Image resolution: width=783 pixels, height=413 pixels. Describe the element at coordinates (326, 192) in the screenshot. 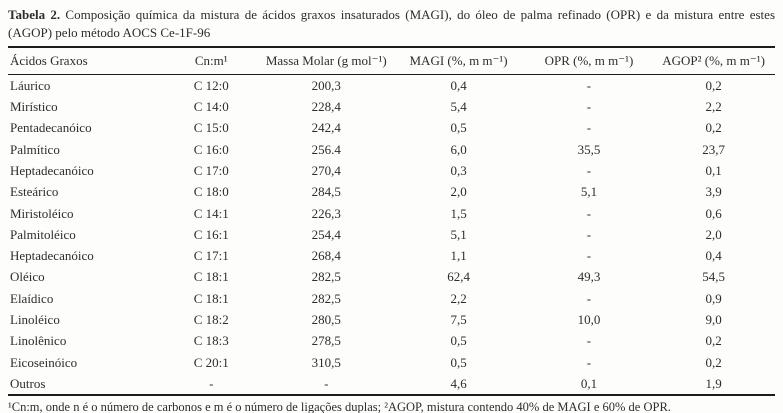

I see `cell-massa-molar: 284,5` at that location.